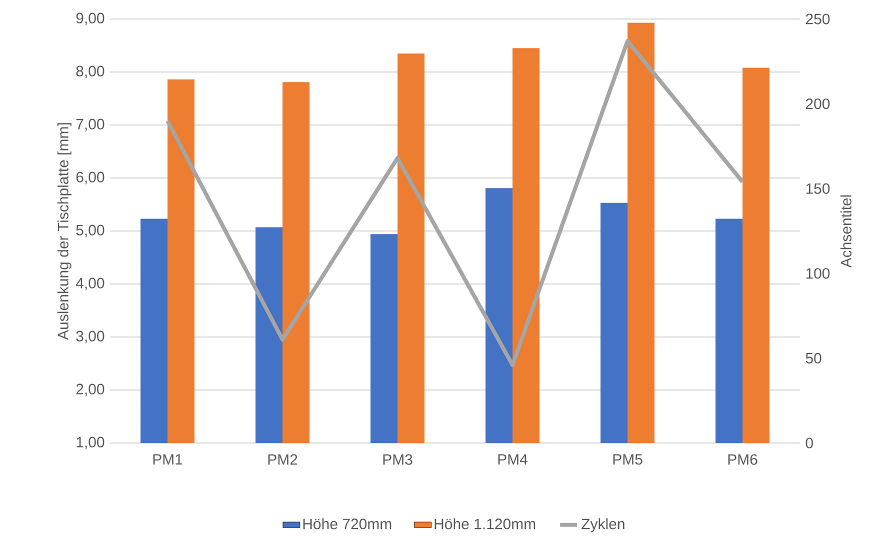 This screenshot has height=544, width=896. What do you see at coordinates (513, 459) in the screenshot?
I see `x-tick-label: PM4` at bounding box center [513, 459].